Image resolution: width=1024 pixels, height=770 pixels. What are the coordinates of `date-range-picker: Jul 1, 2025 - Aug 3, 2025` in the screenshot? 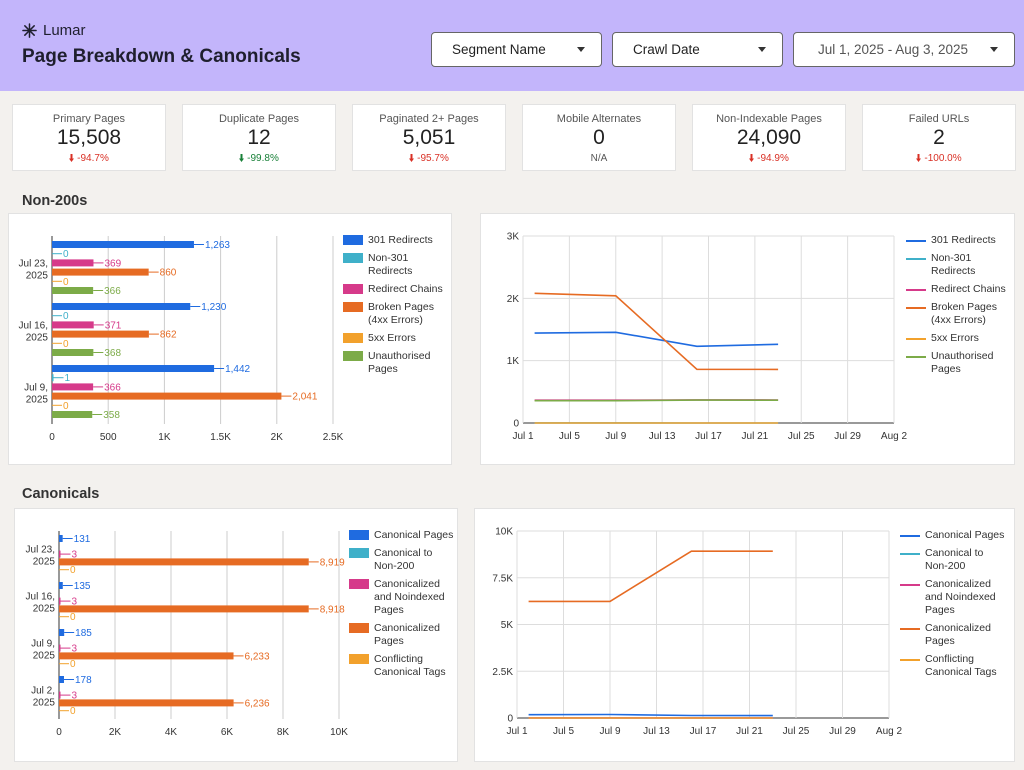 It's located at (904, 49).